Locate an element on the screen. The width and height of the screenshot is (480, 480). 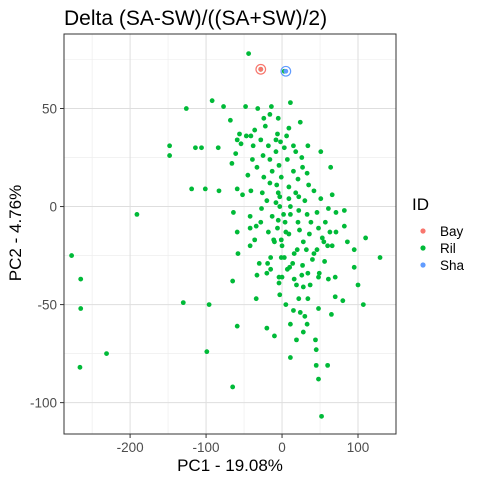
x-tick-label: -100 is located at coordinates (206, 447).